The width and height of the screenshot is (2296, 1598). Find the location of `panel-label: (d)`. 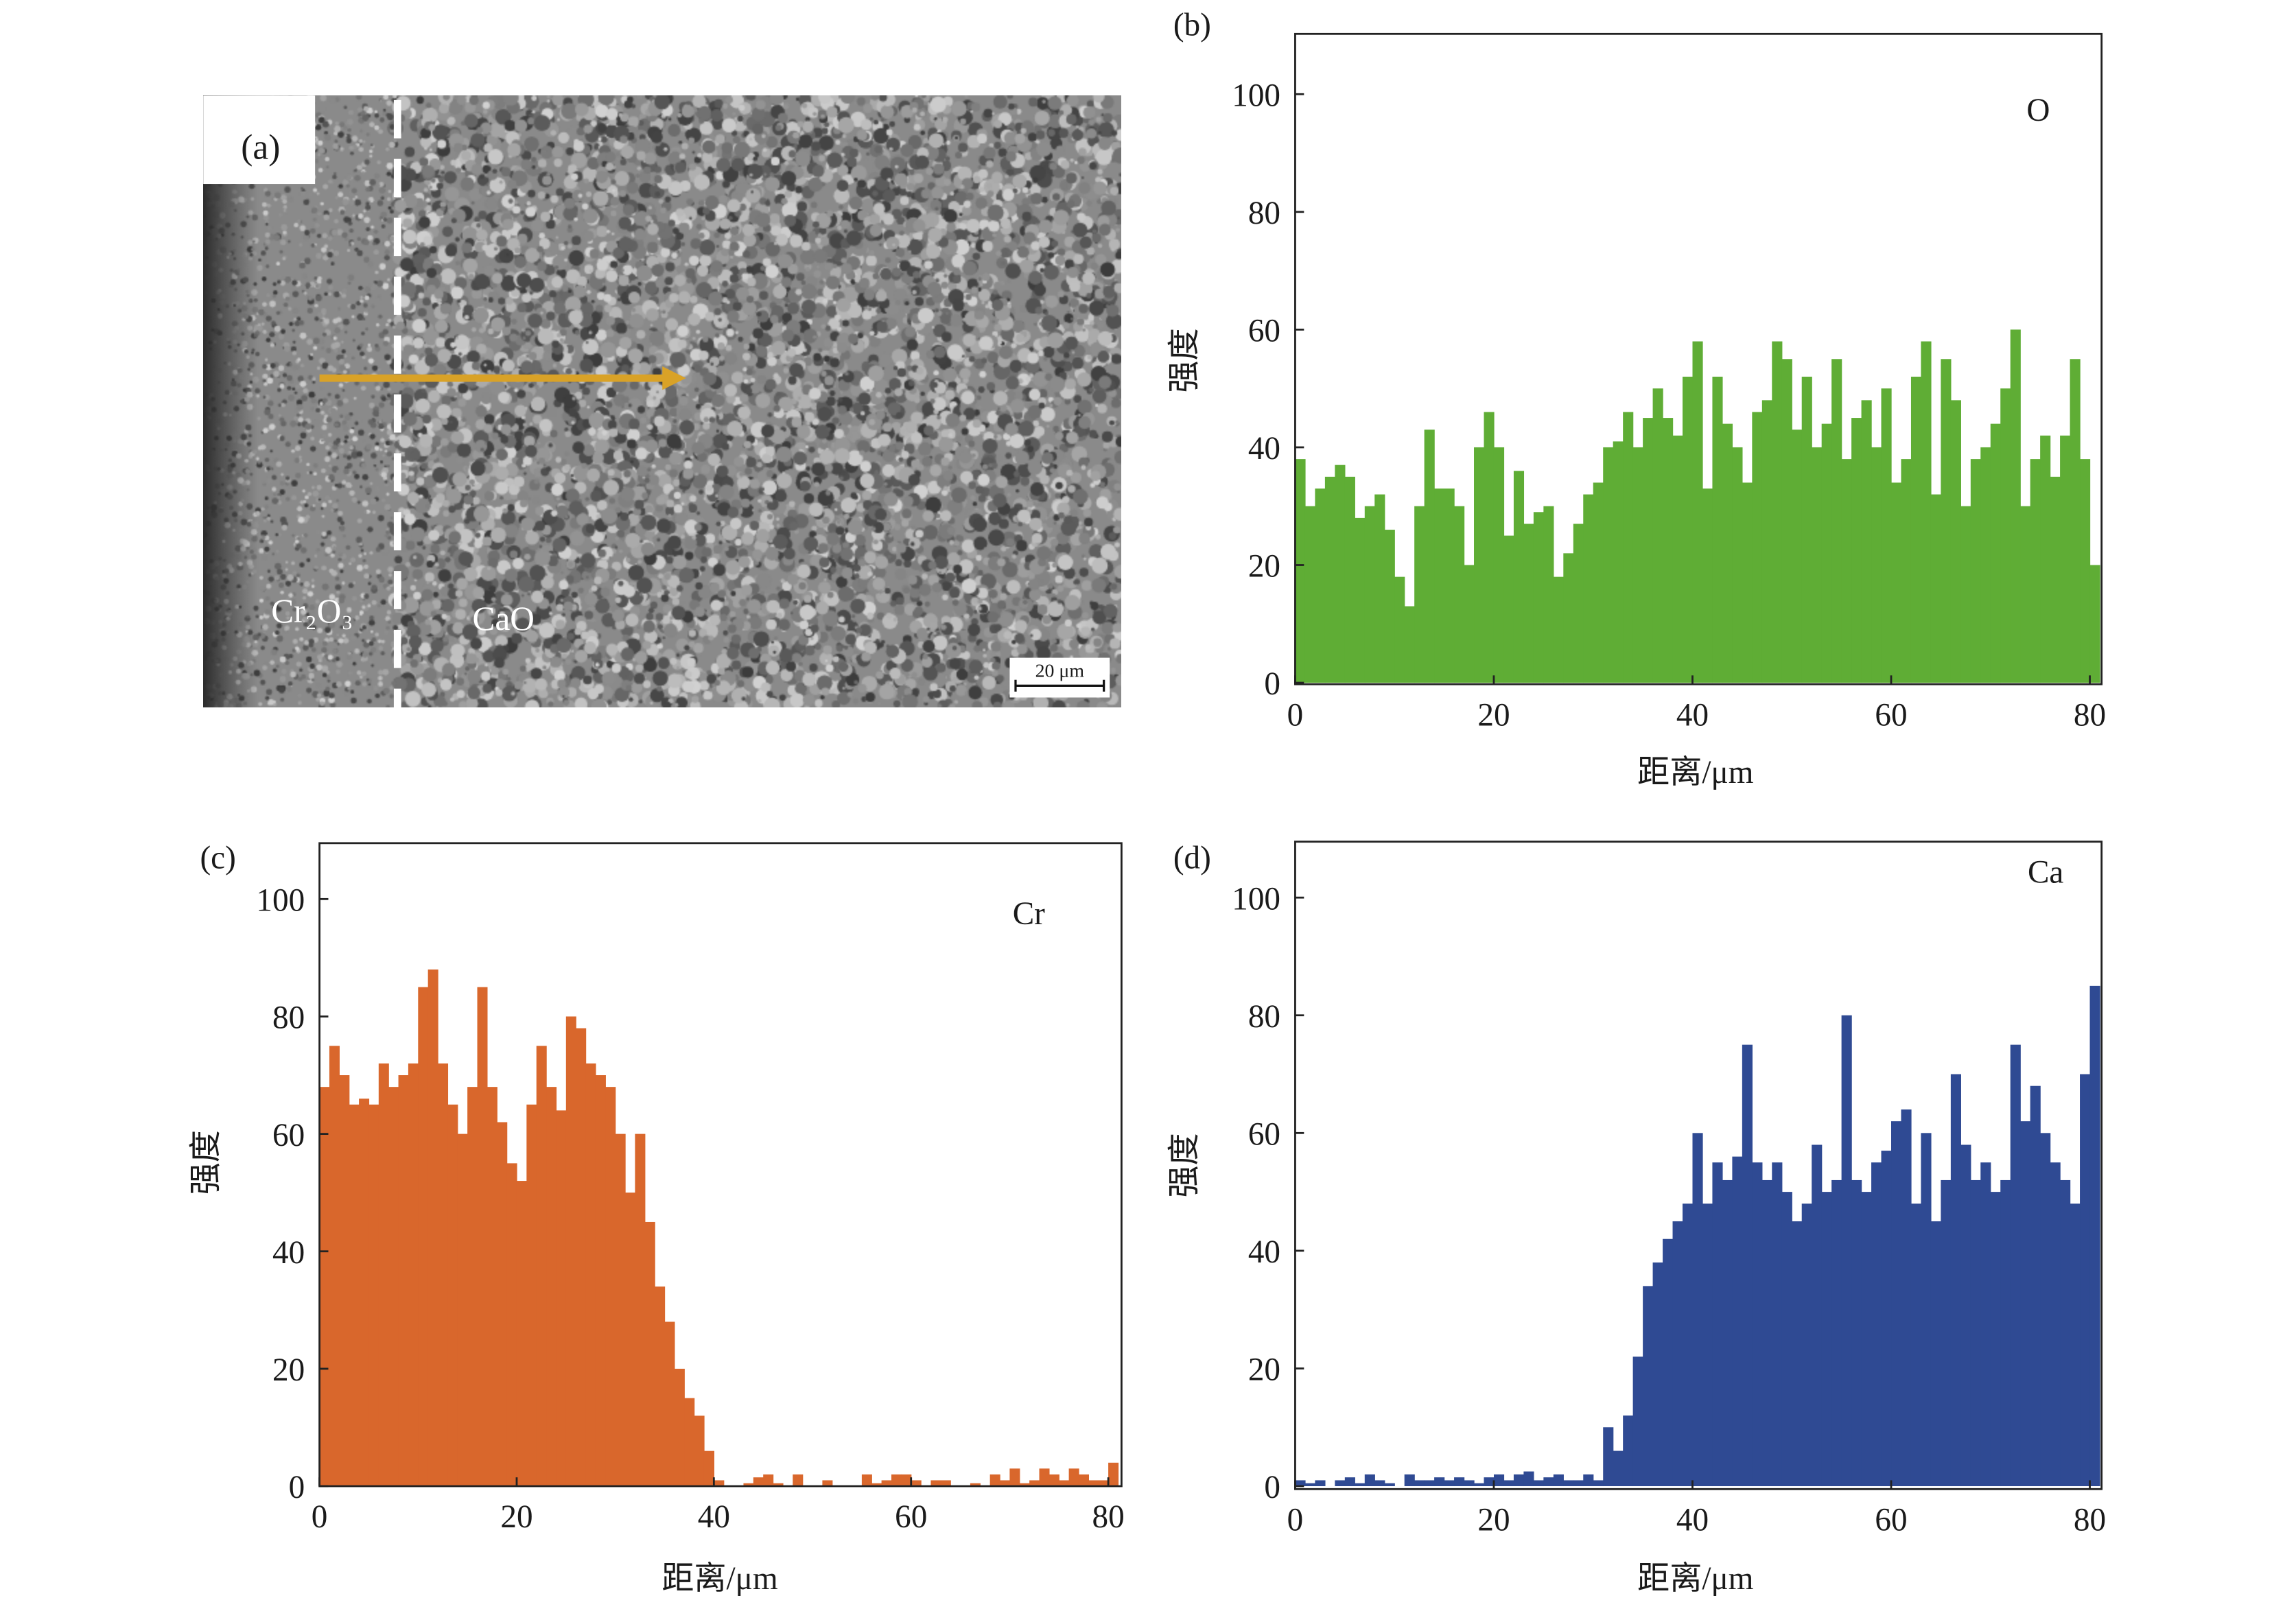

panel-label: (d) is located at coordinates (1192, 858).